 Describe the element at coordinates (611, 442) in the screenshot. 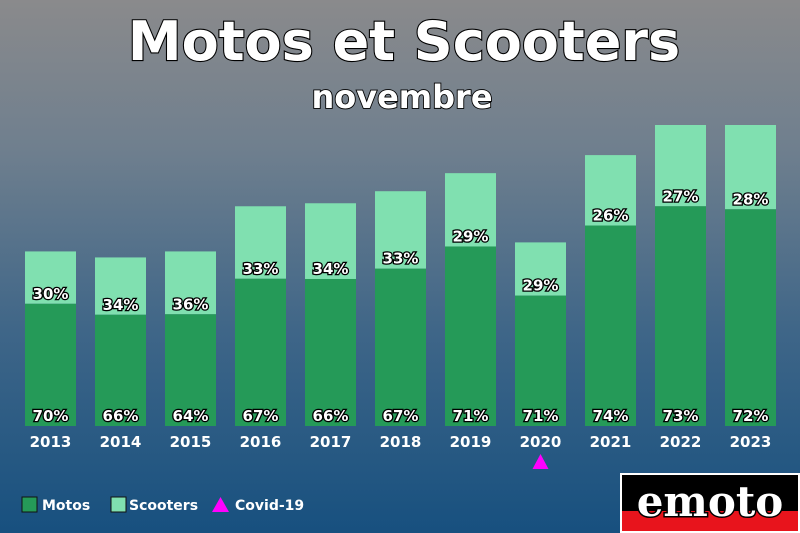

I see `x-tick-2021: 2021` at that location.